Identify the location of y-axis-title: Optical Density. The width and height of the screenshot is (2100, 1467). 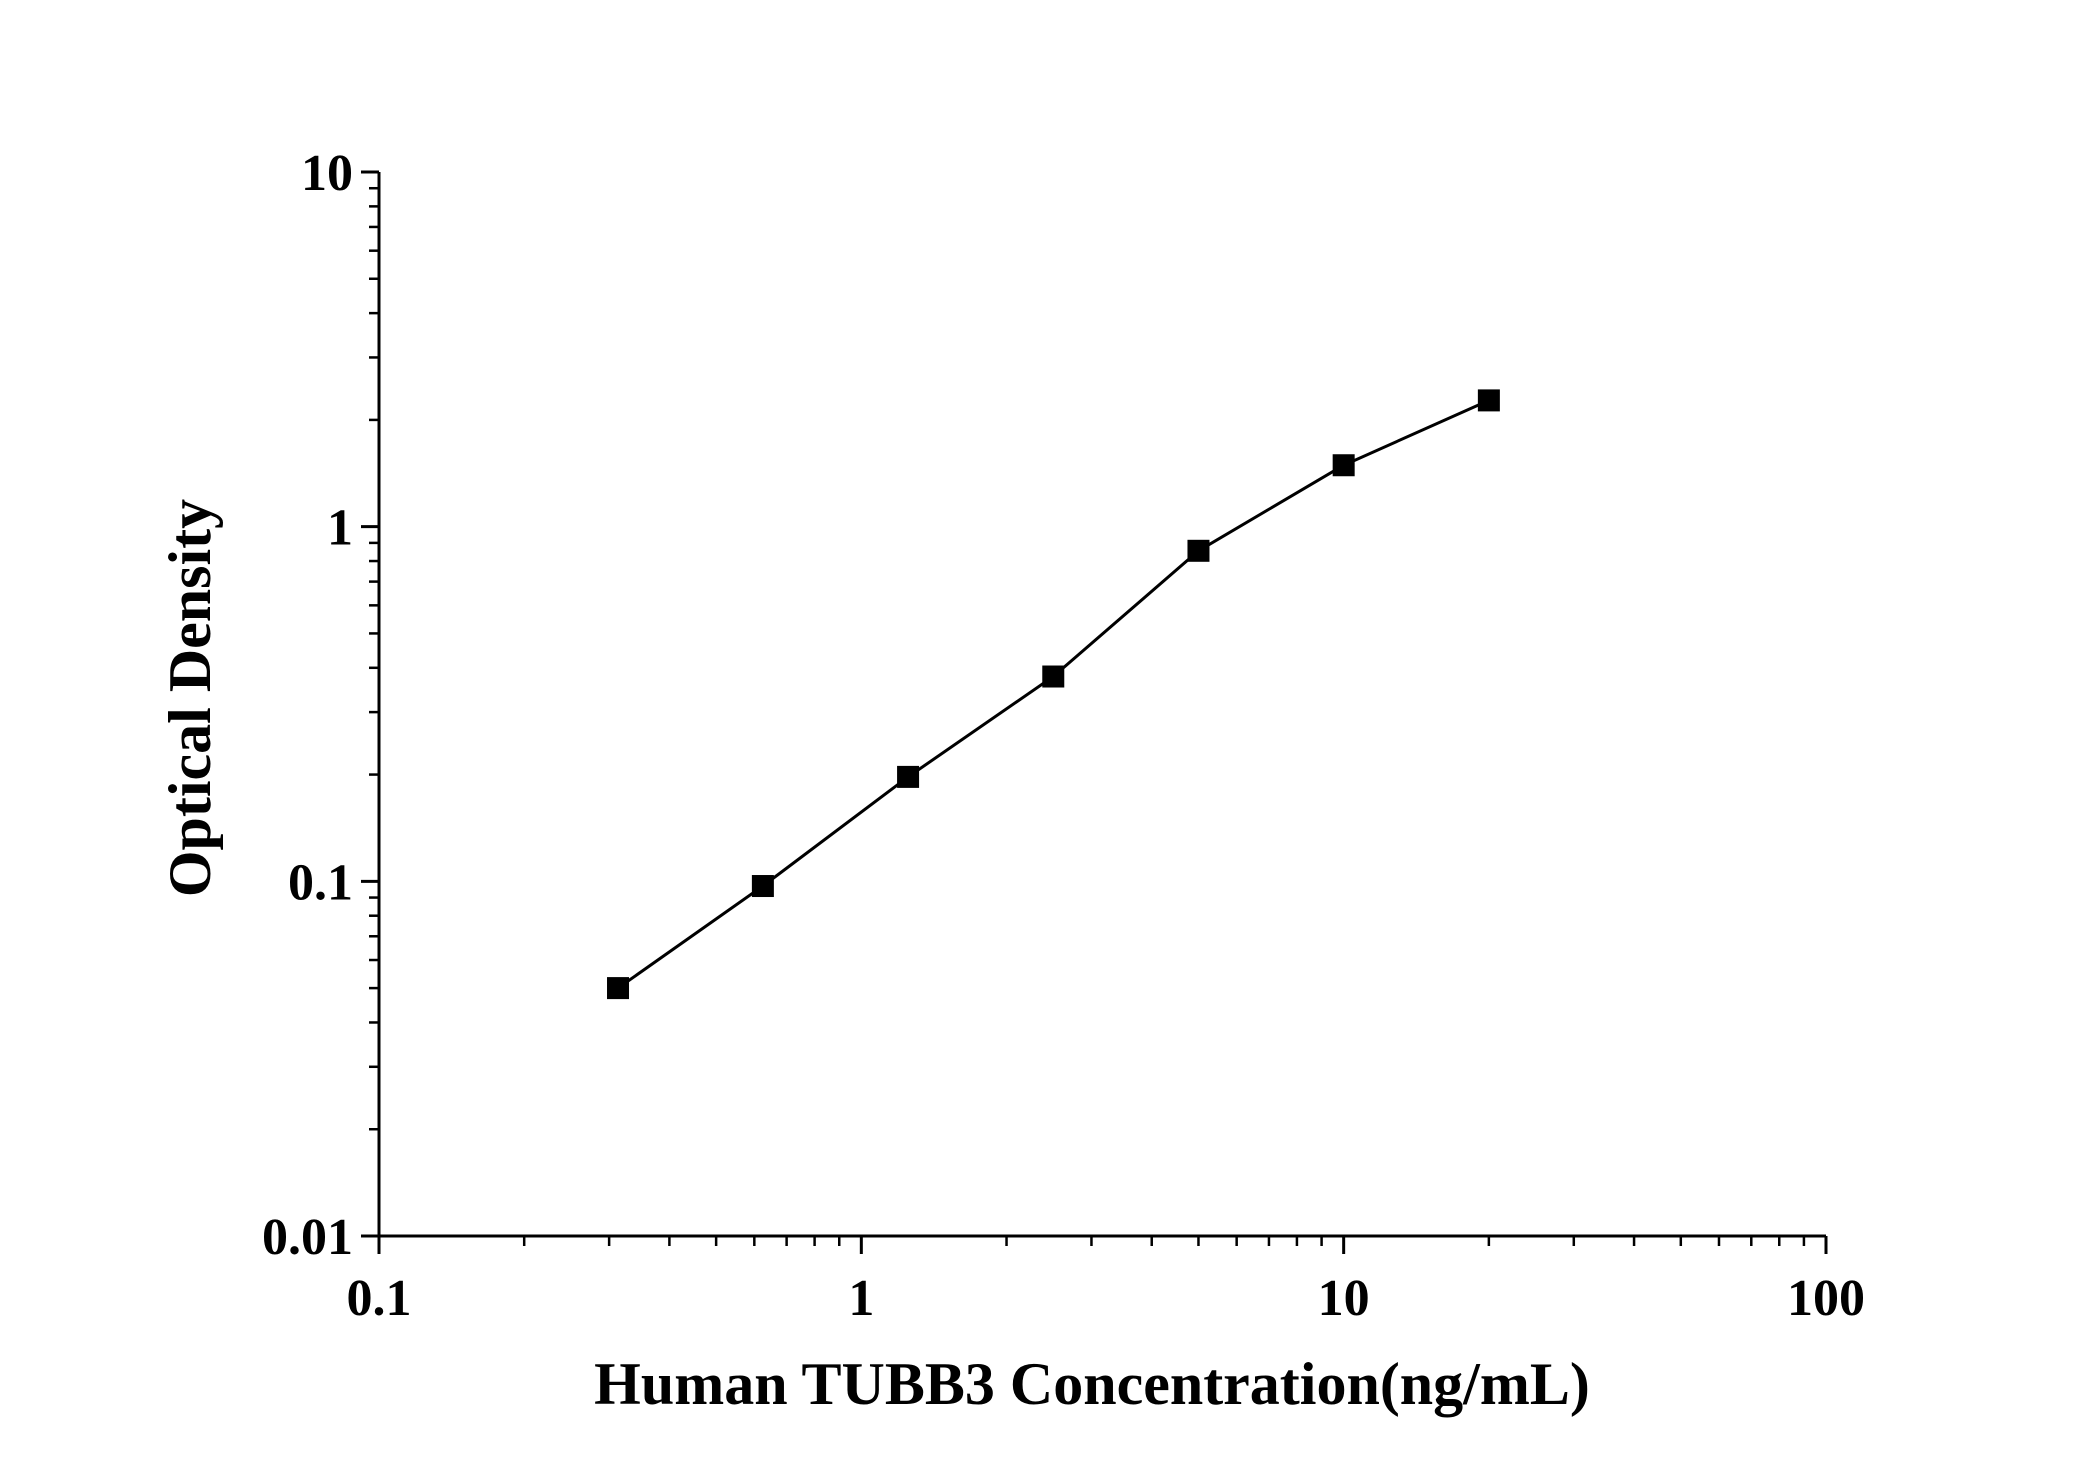
(190, 698).